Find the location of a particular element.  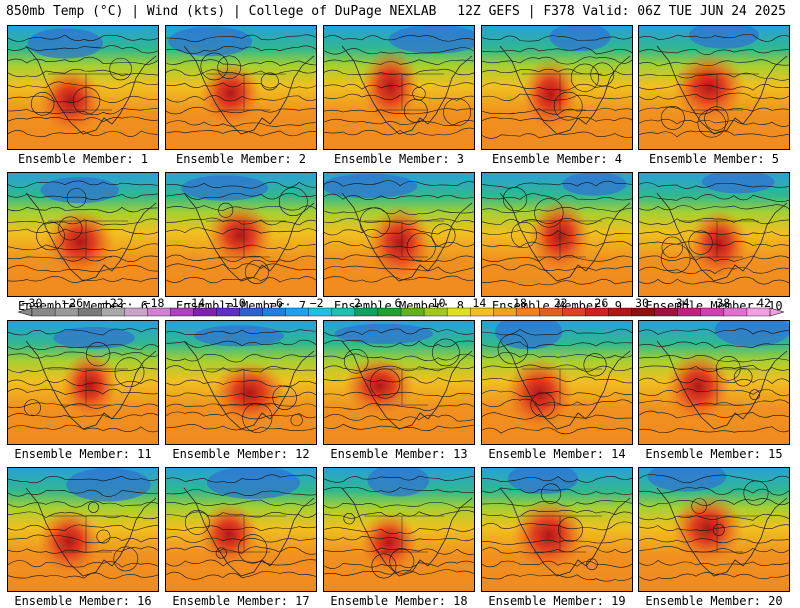

colorbar-tick-label: −6 is located at coordinates (276, 303).